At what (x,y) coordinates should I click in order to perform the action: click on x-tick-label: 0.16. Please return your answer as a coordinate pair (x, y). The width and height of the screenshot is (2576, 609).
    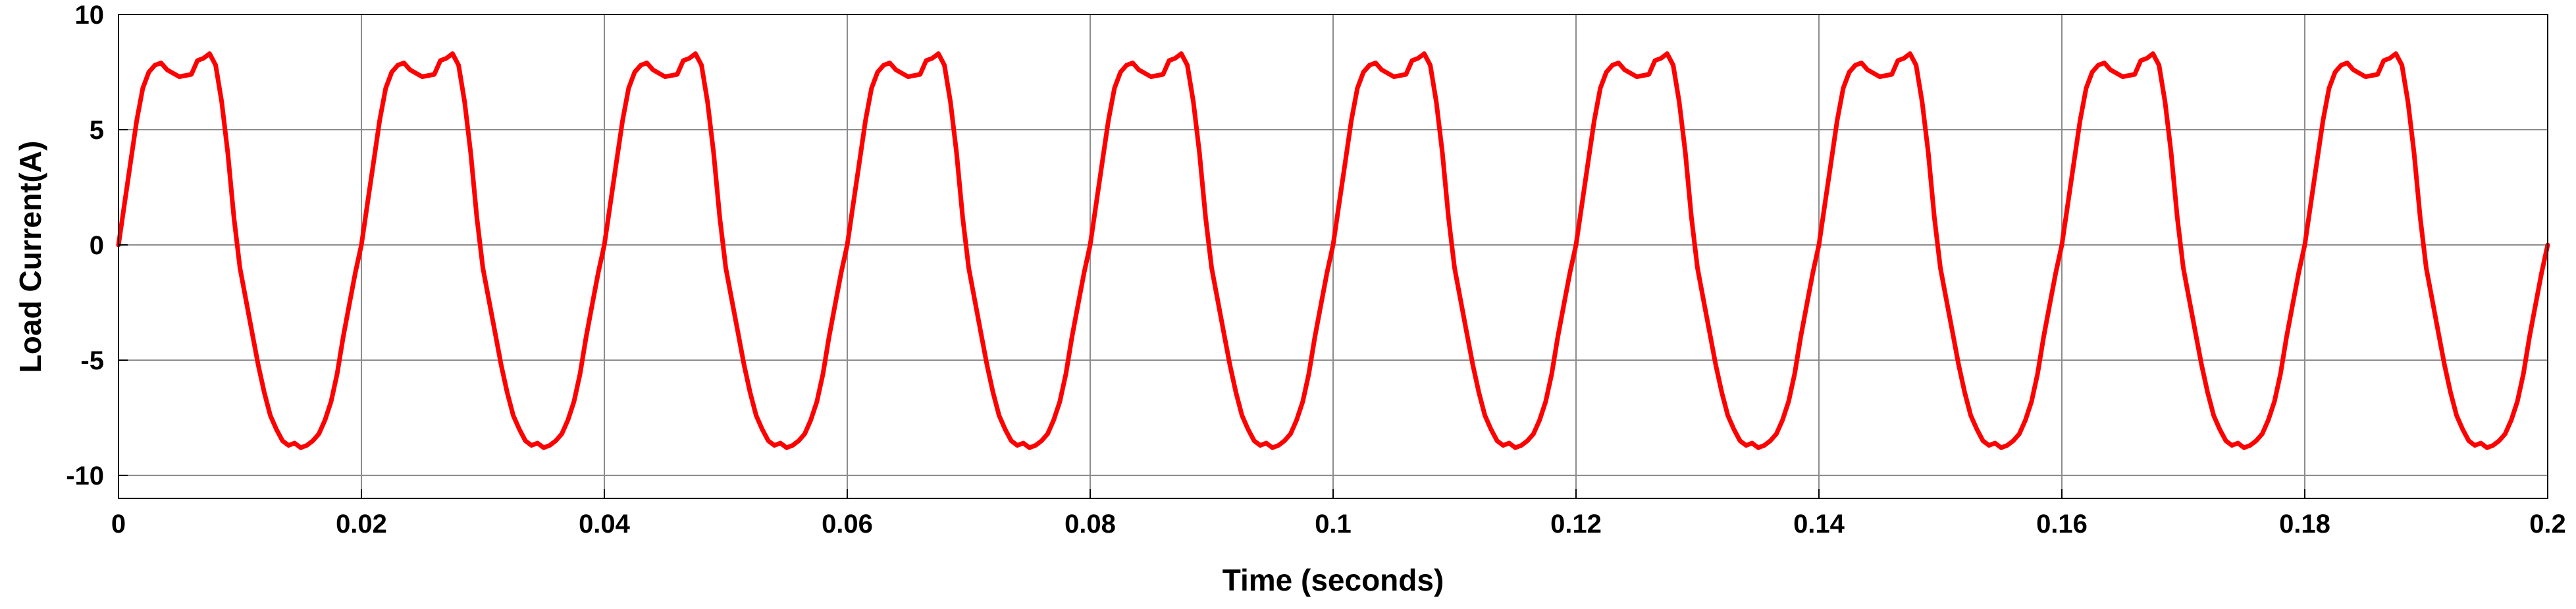
    Looking at the image, I should click on (2062, 524).